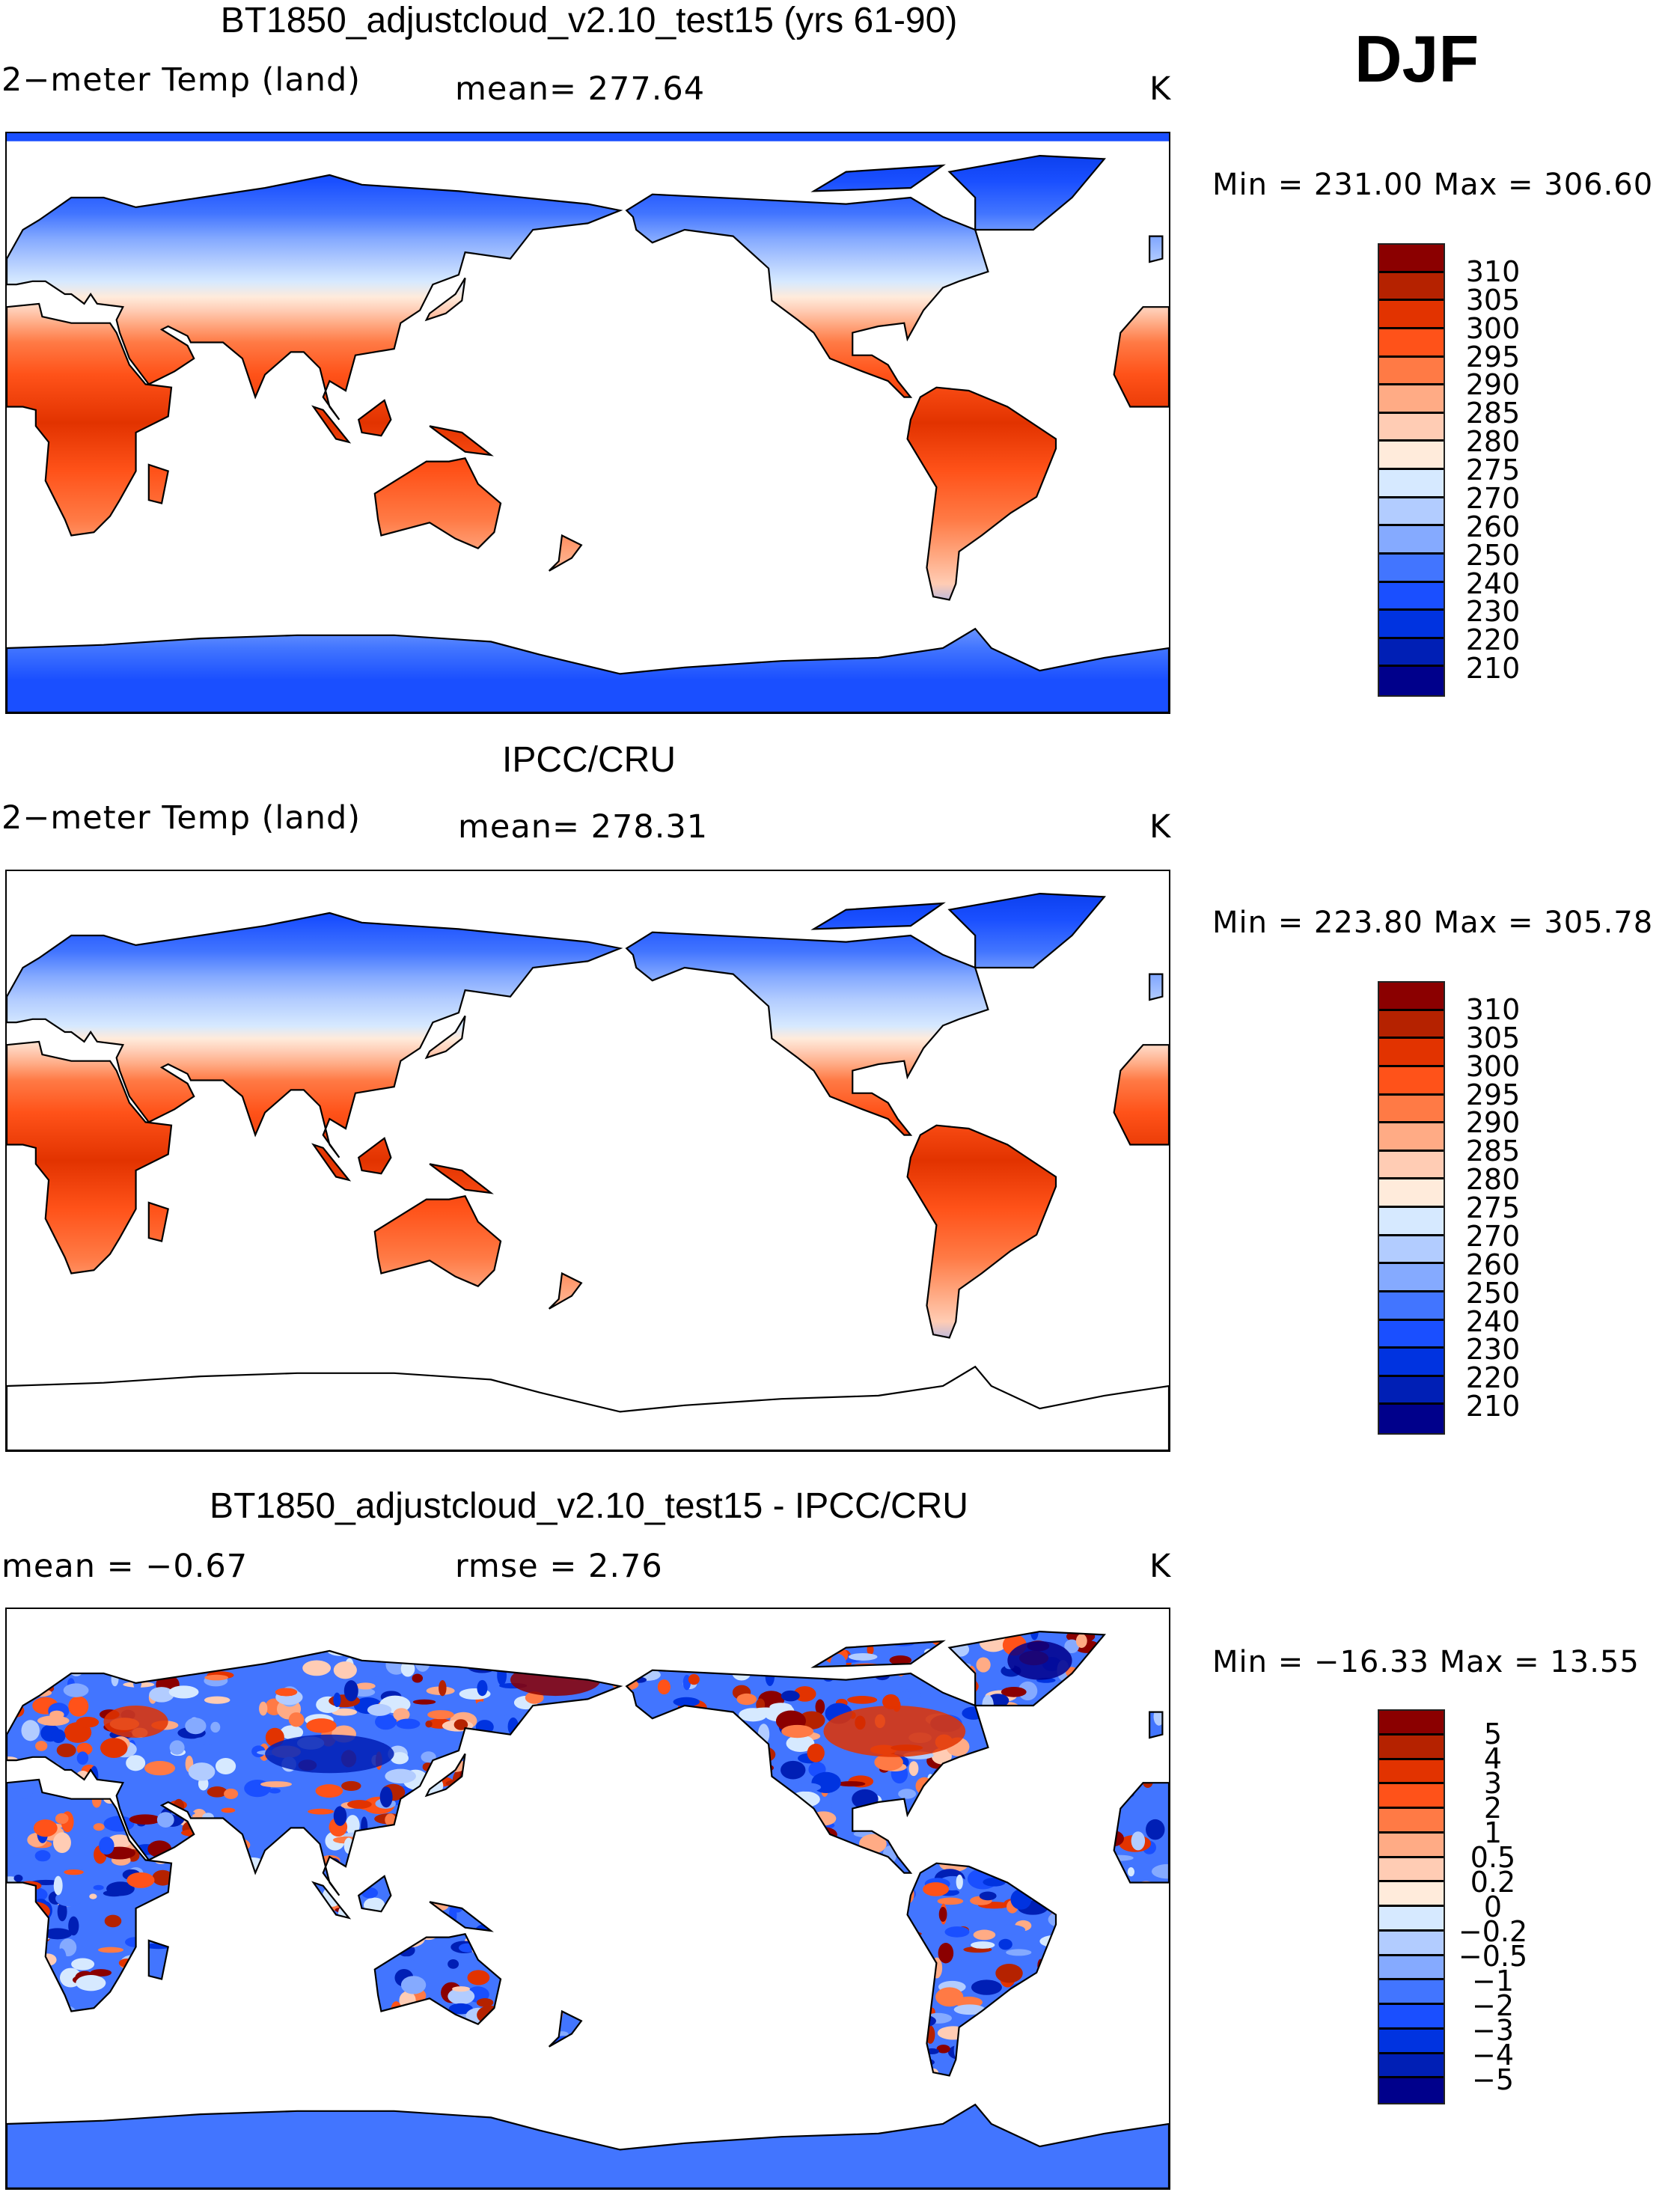 The image size is (1680, 2198). Describe the element at coordinates (878, 1654) in the screenshot. I see `coastline-arctic_is` at that location.